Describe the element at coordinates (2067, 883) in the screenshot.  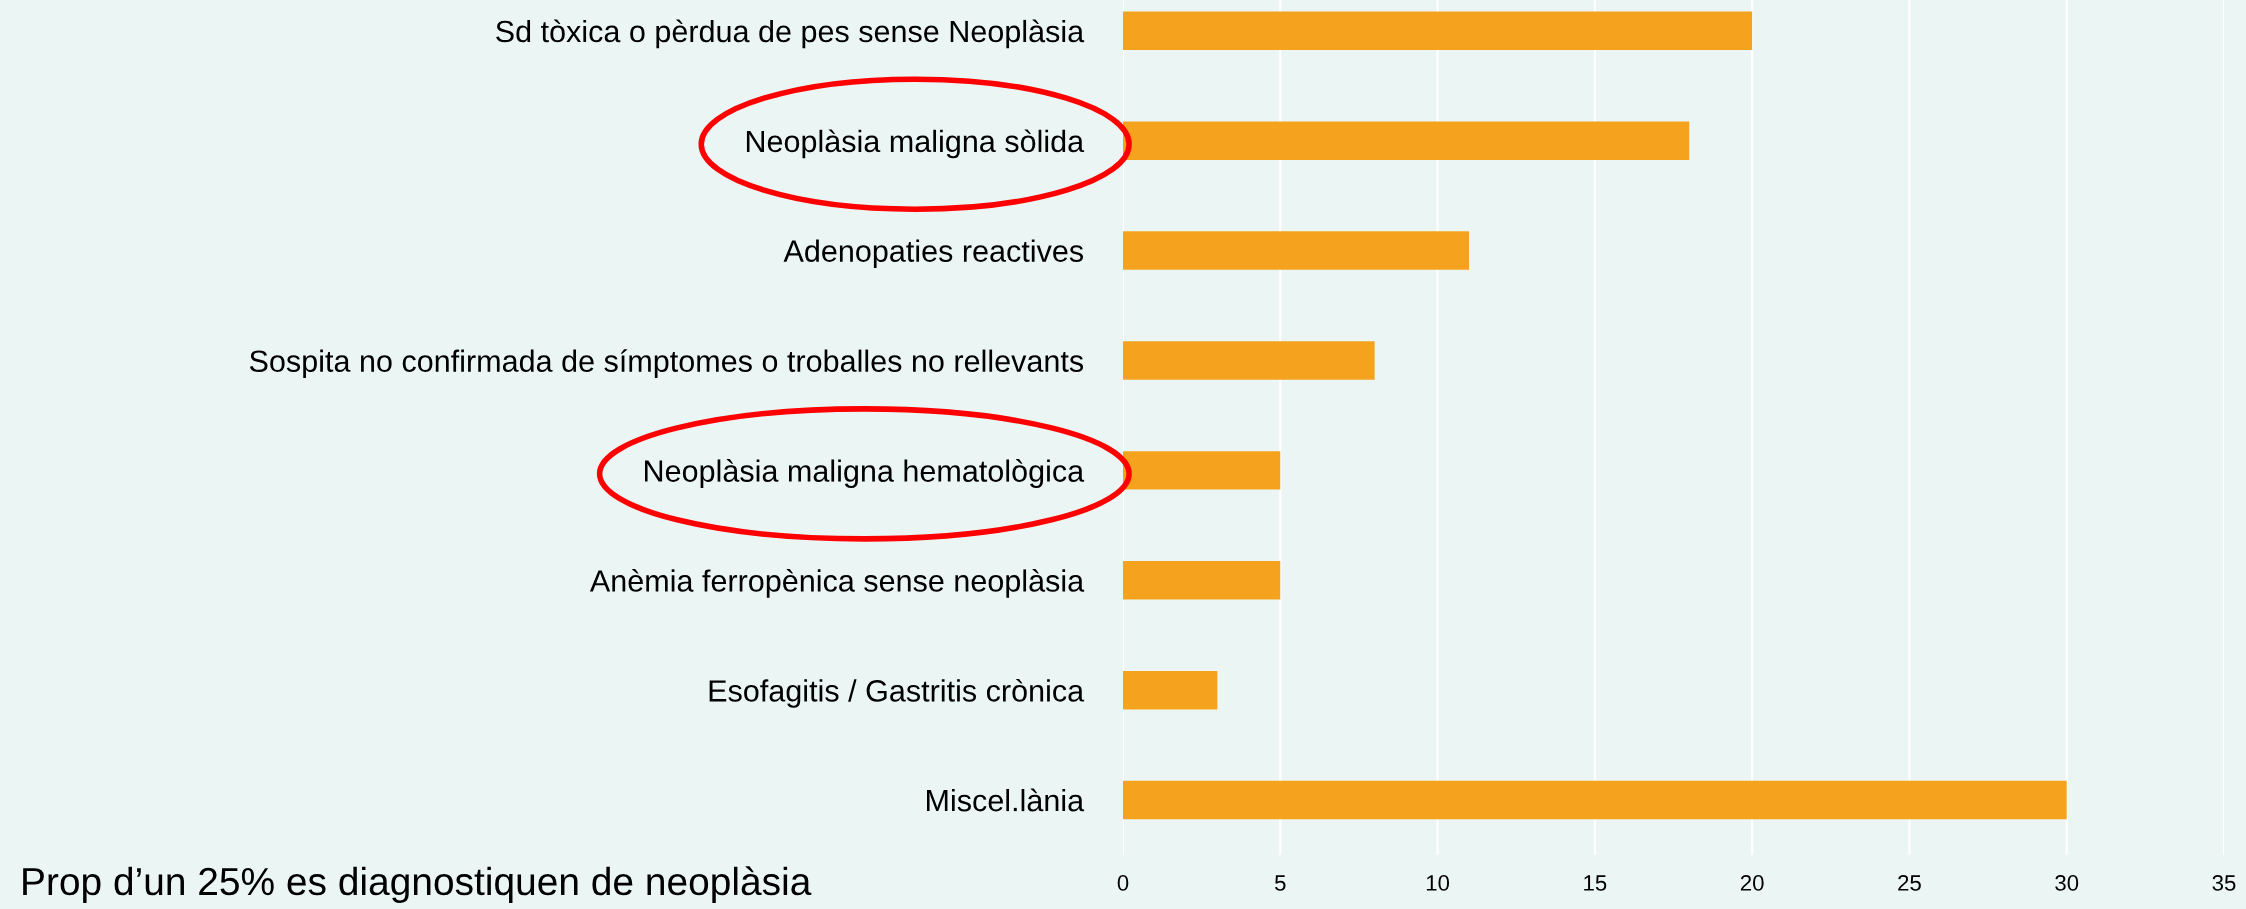
I see `x-tick-label: 30` at that location.